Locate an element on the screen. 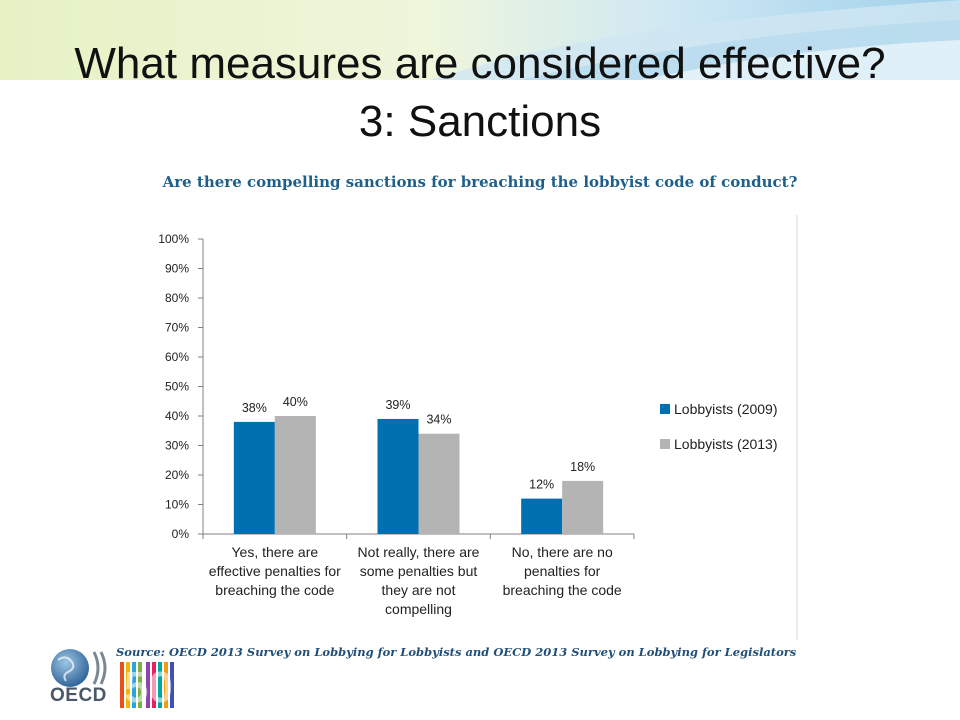 This screenshot has width=960, height=720. data-label: 39% is located at coordinates (397, 405).